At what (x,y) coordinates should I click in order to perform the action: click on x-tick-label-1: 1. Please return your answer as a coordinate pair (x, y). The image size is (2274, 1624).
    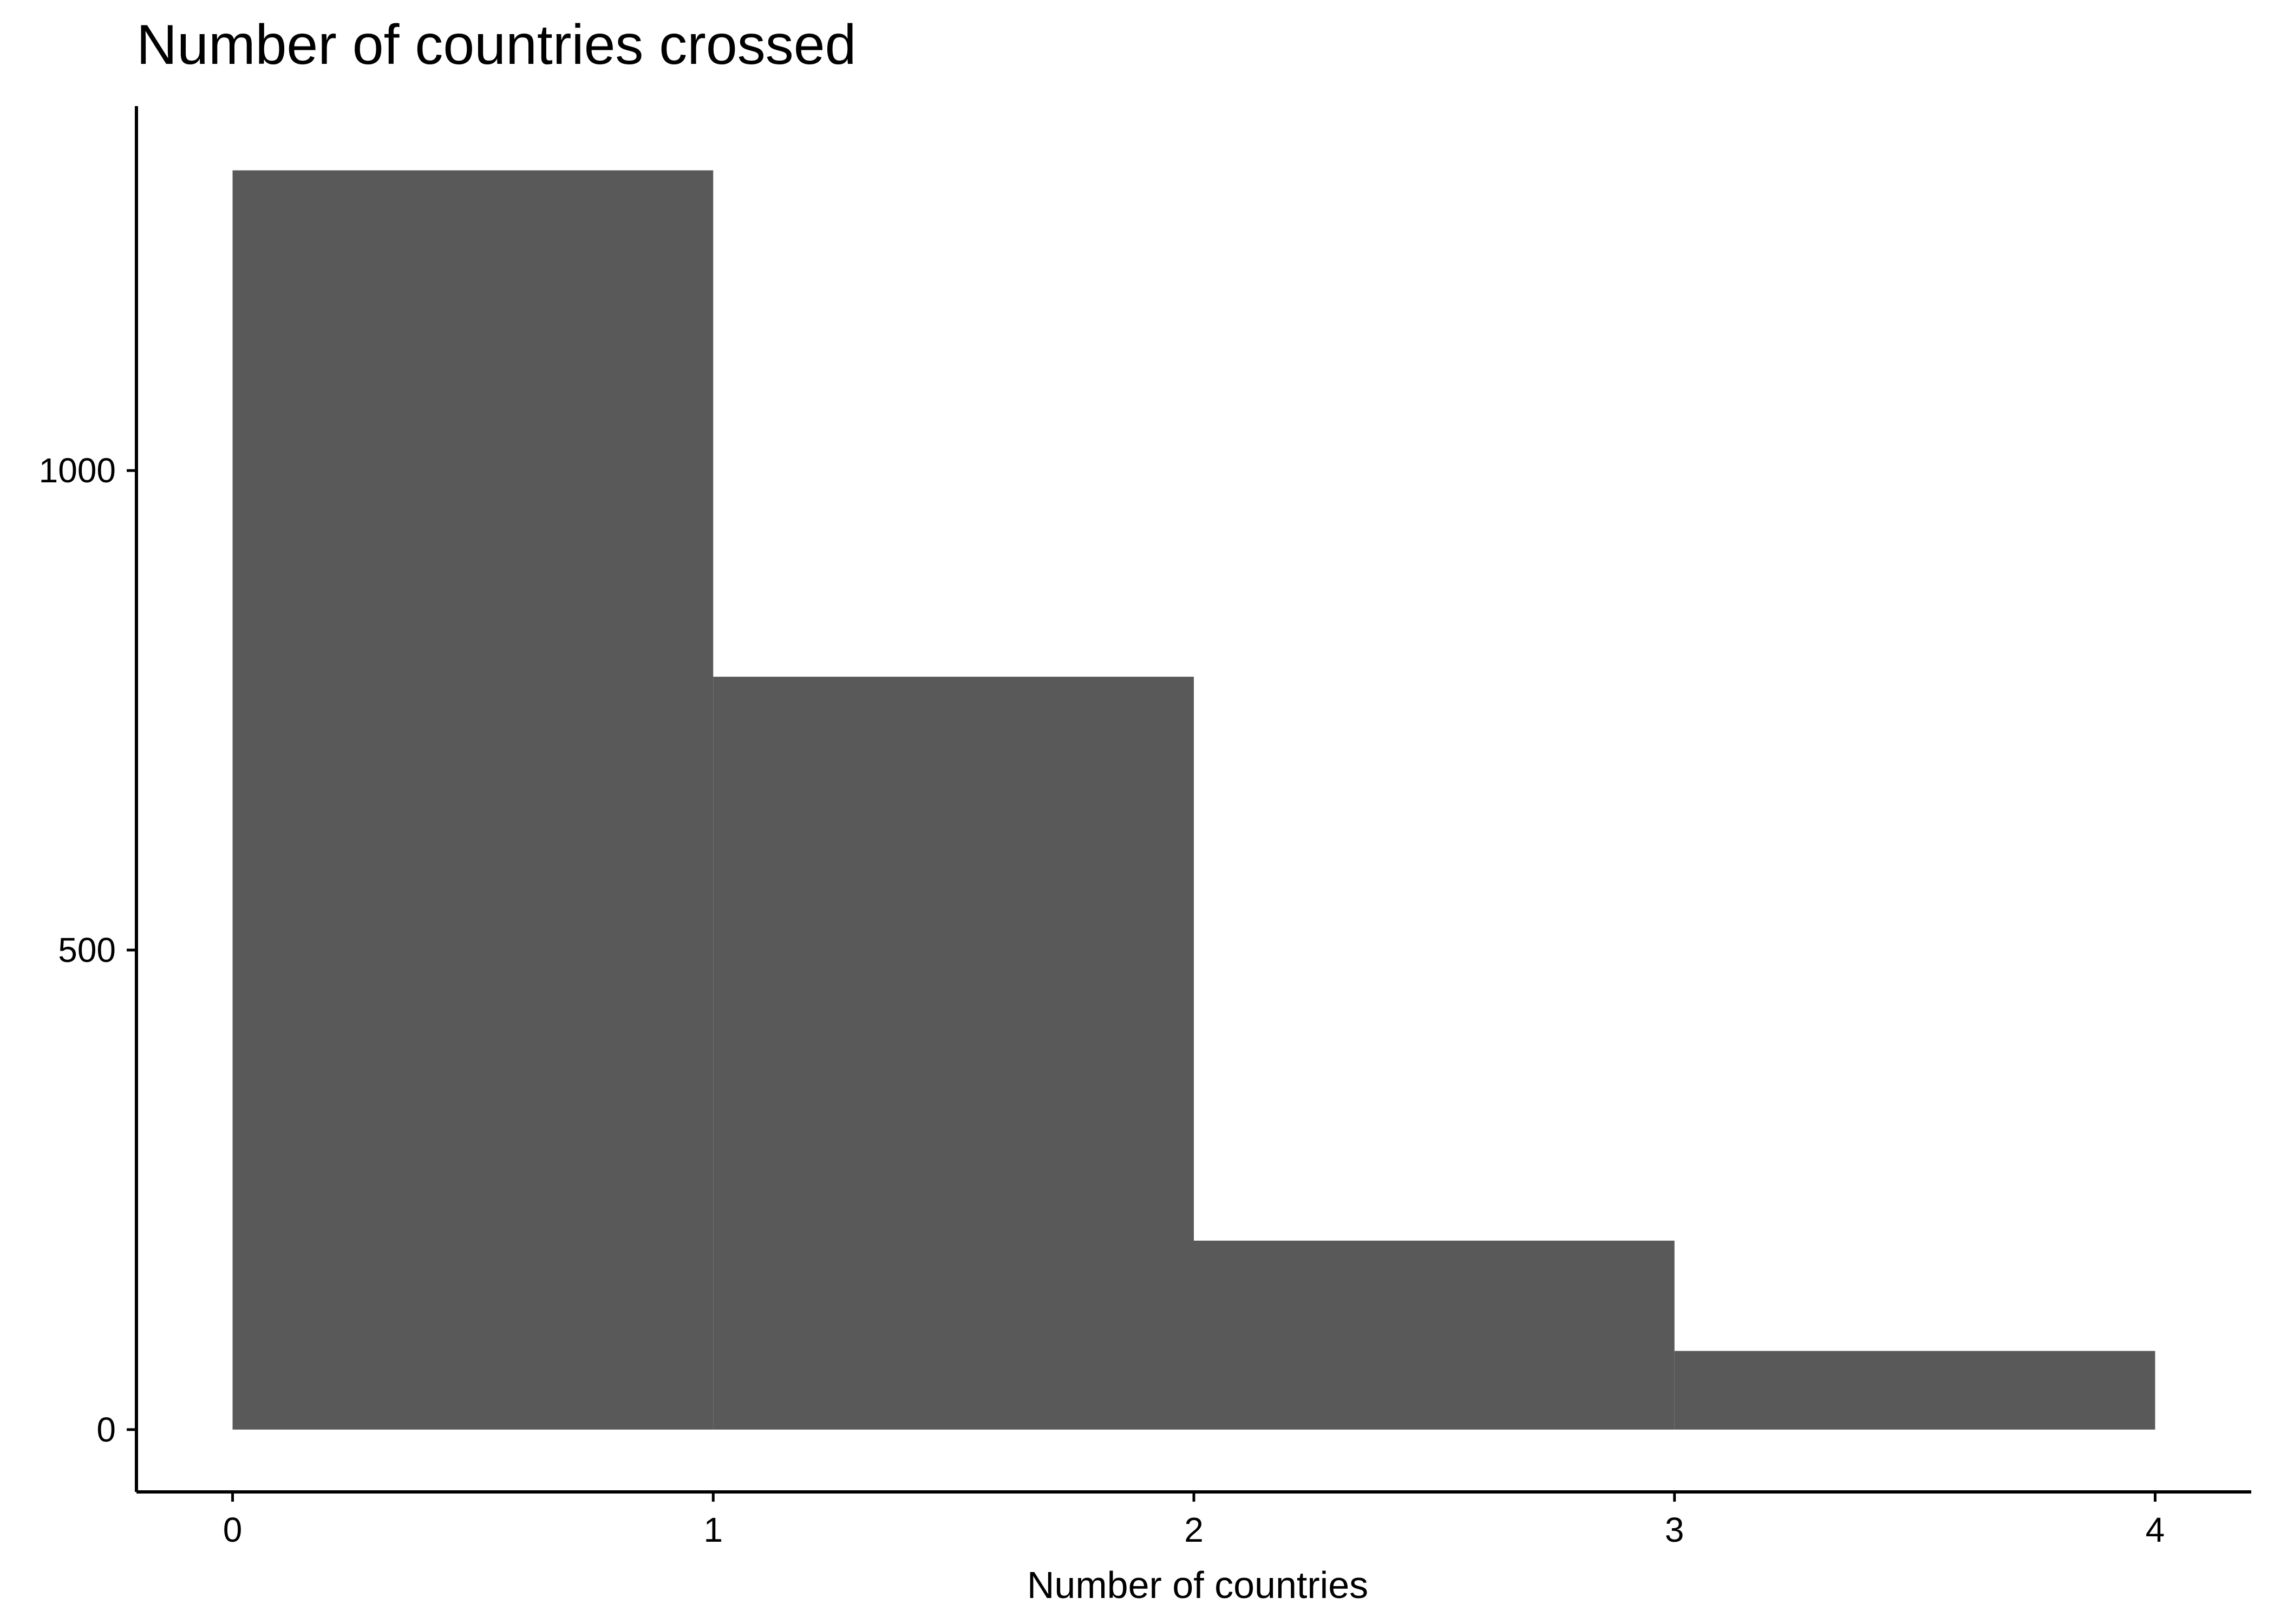
    Looking at the image, I should click on (713, 1529).